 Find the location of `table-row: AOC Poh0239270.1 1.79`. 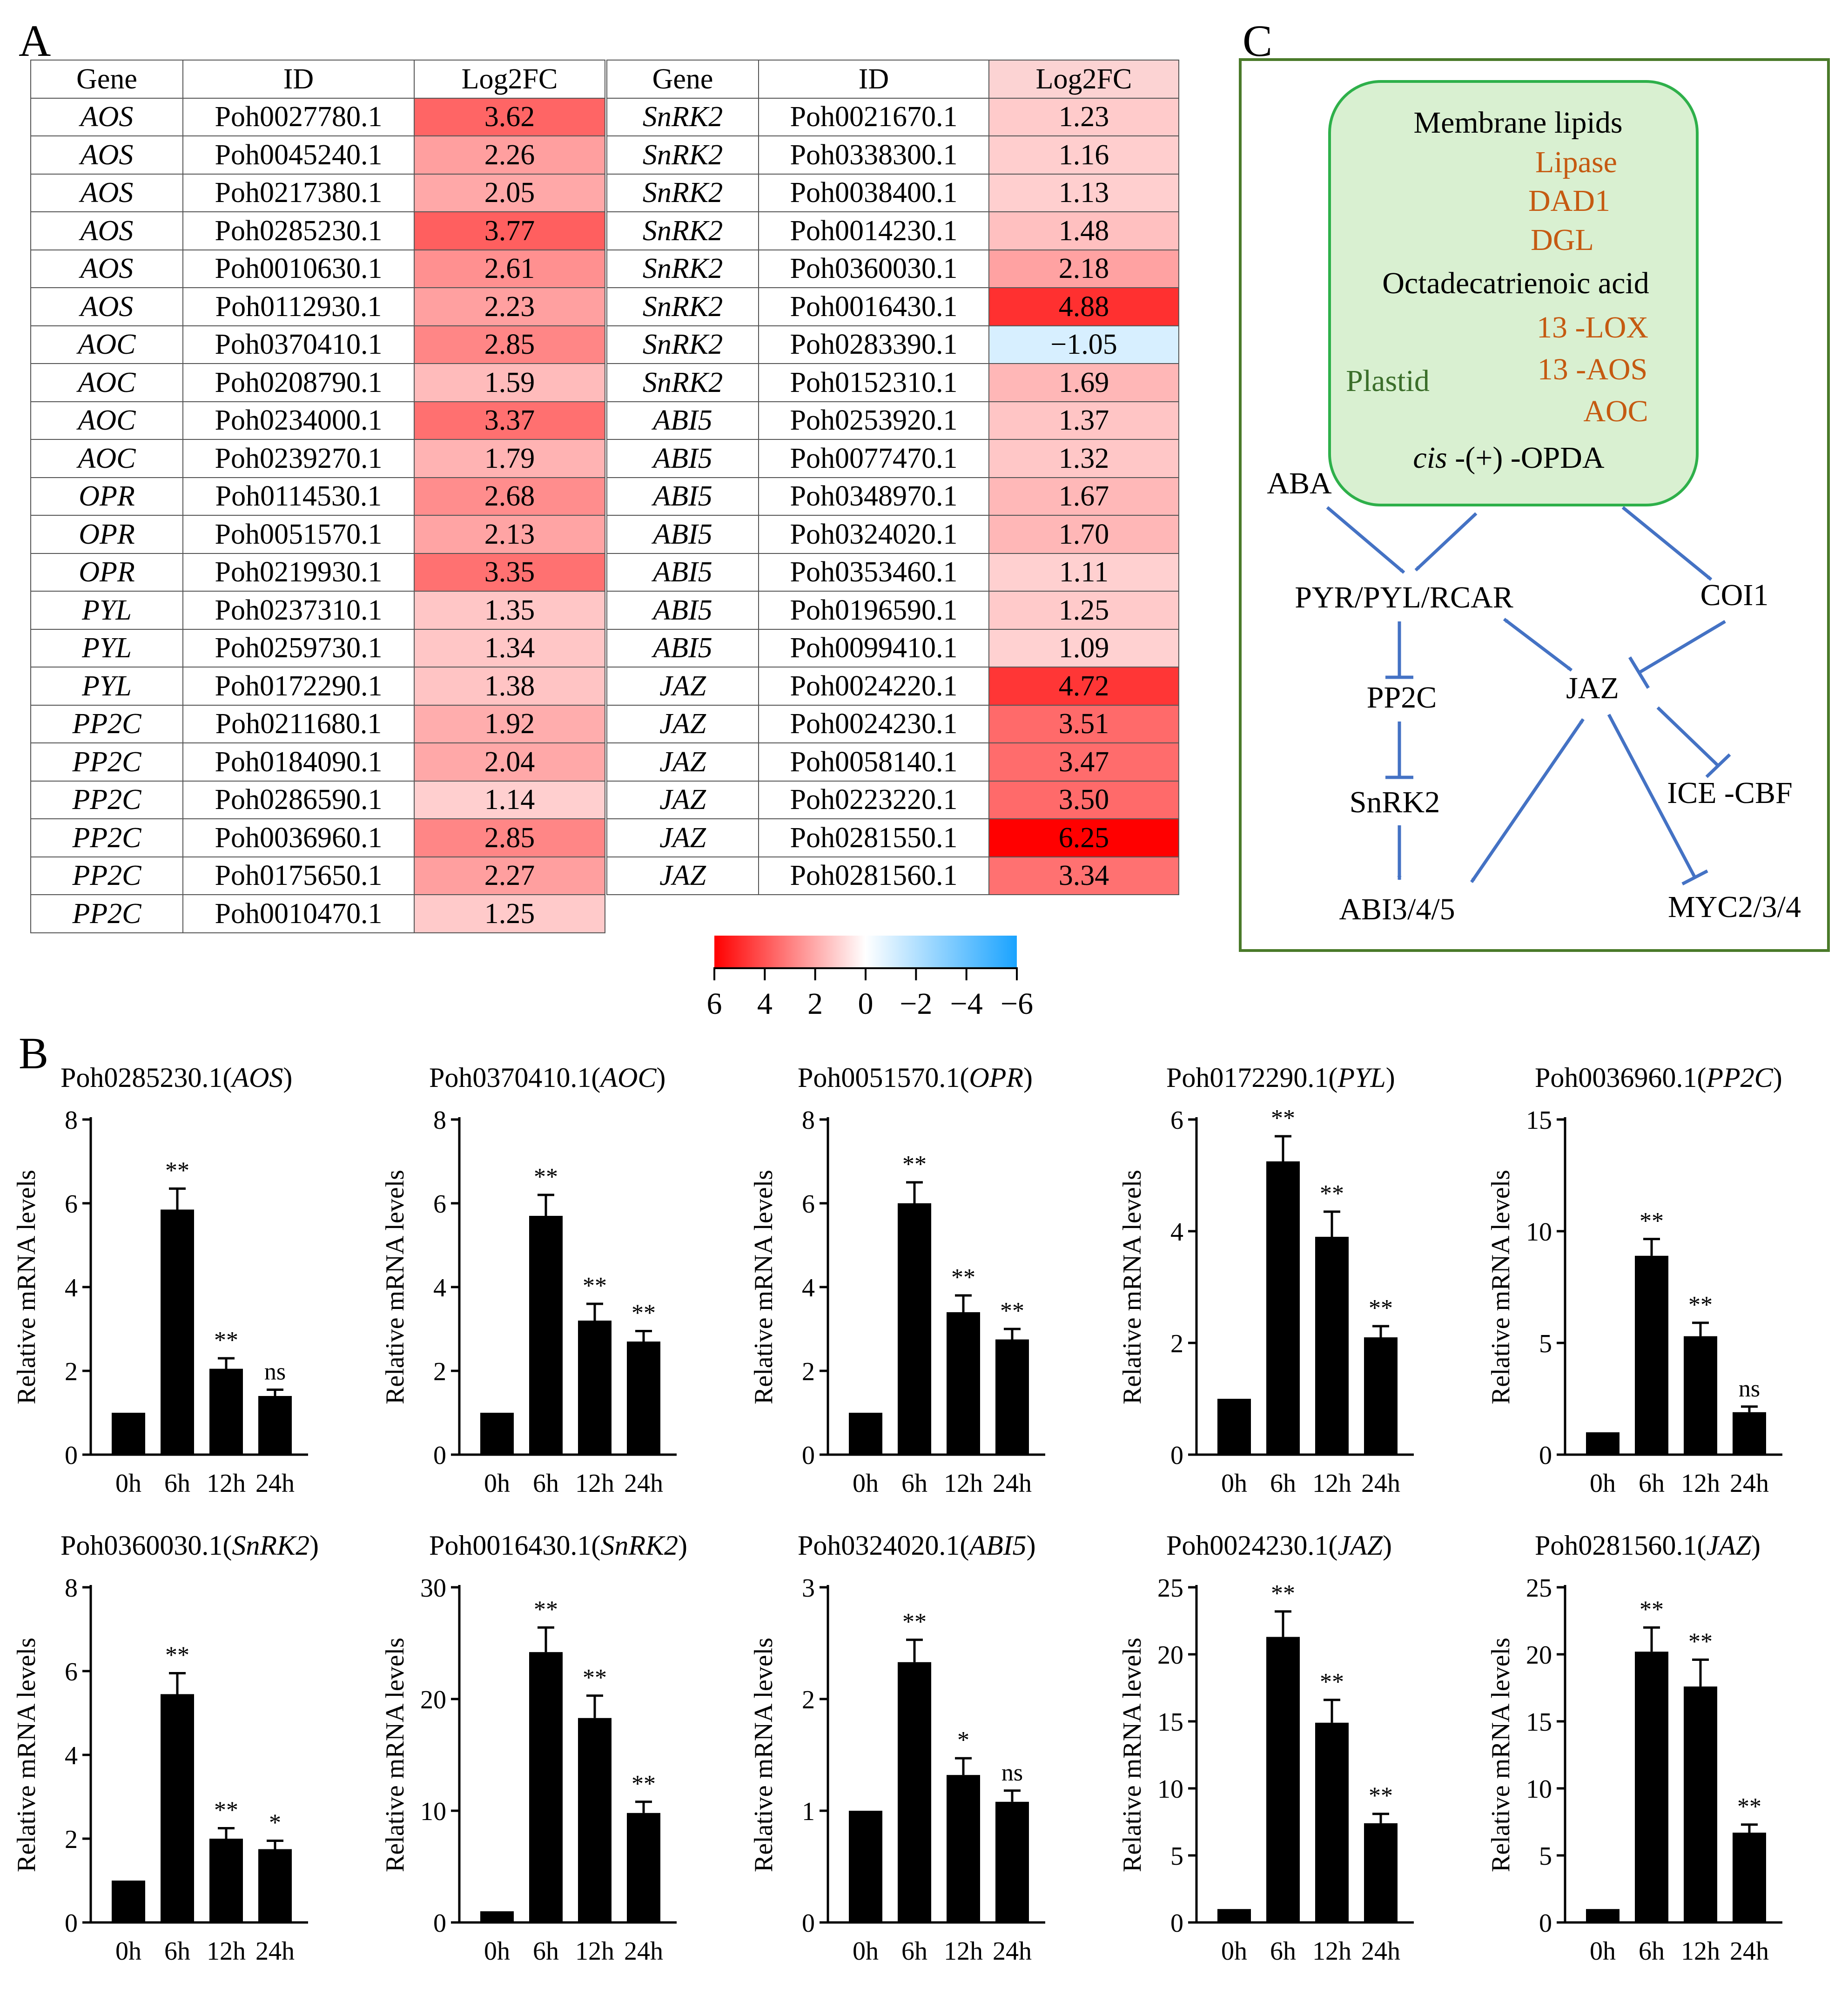

table-row: AOC Poh0239270.1 1.79 is located at coordinates (317, 458).